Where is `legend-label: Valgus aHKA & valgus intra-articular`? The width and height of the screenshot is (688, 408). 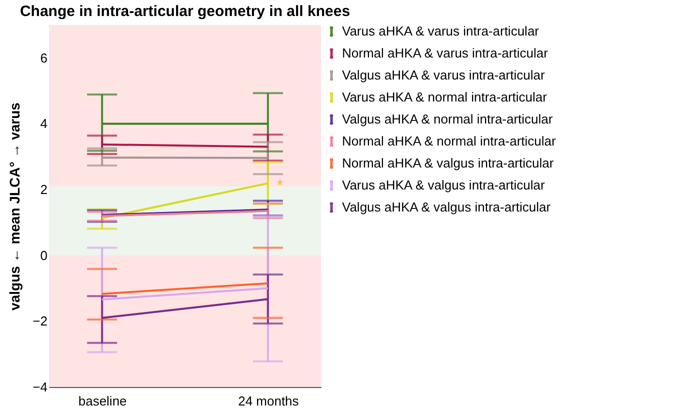
legend-label: Valgus aHKA & valgus intra-articular is located at coordinates (447, 207).